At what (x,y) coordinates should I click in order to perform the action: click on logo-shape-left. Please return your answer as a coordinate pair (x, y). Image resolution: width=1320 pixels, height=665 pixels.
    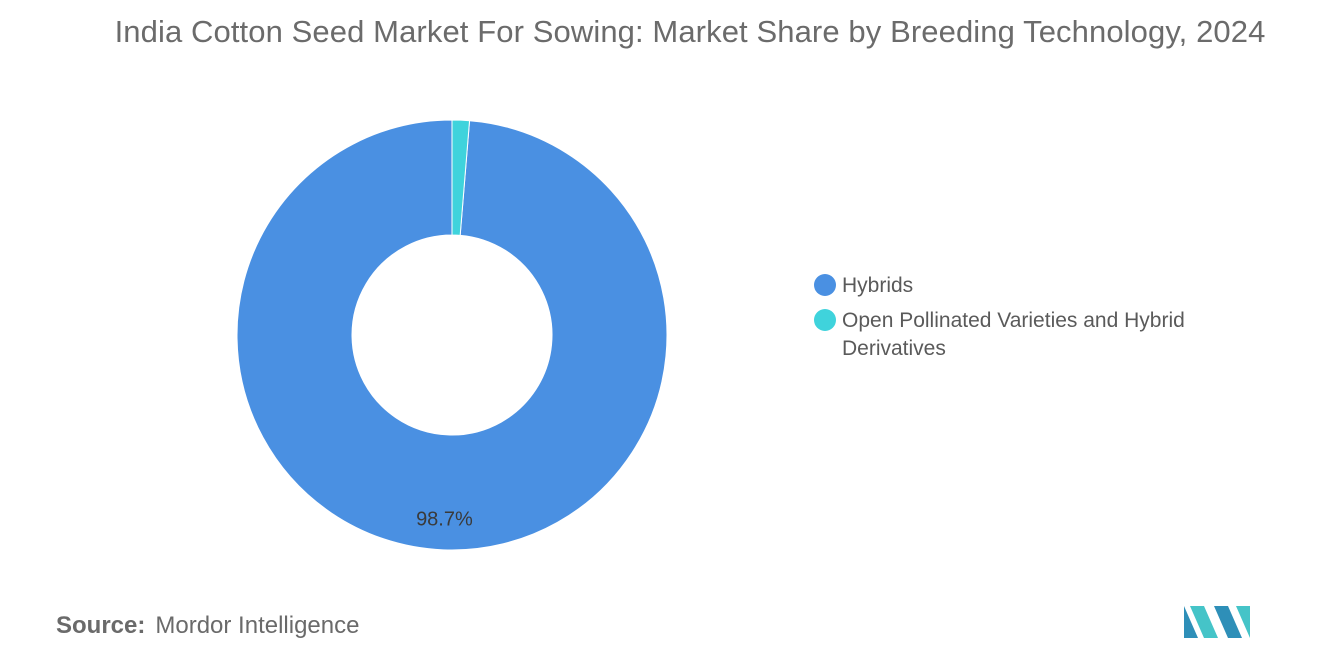
    Looking at the image, I should click on (1191, 622).